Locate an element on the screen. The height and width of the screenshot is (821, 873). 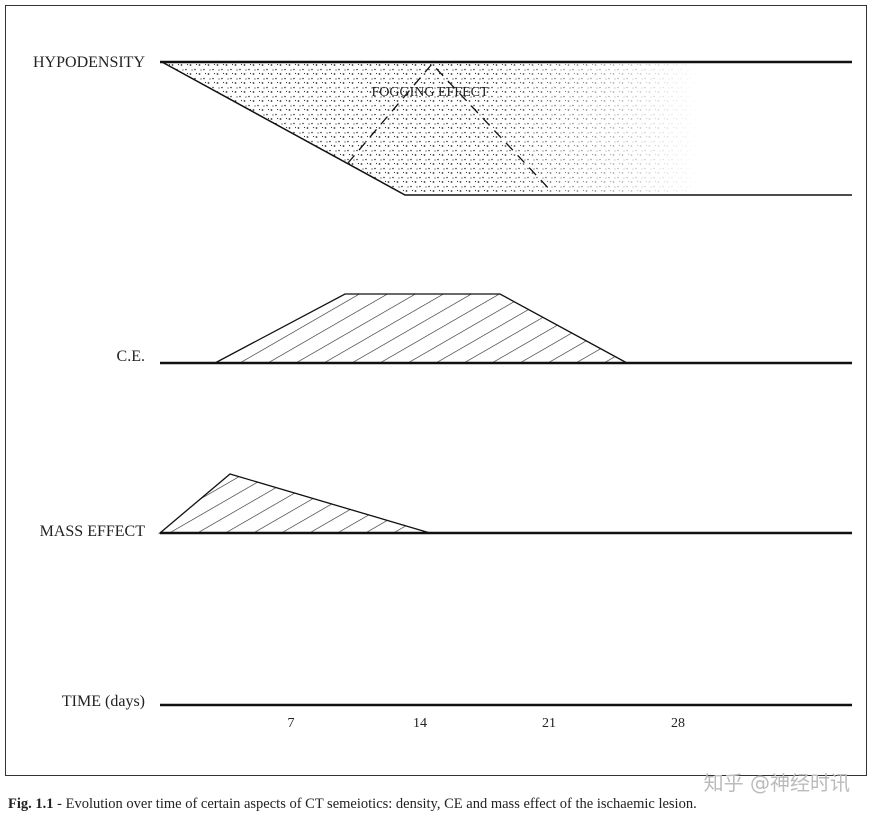
row-label: C.E. is located at coordinates (131, 356).